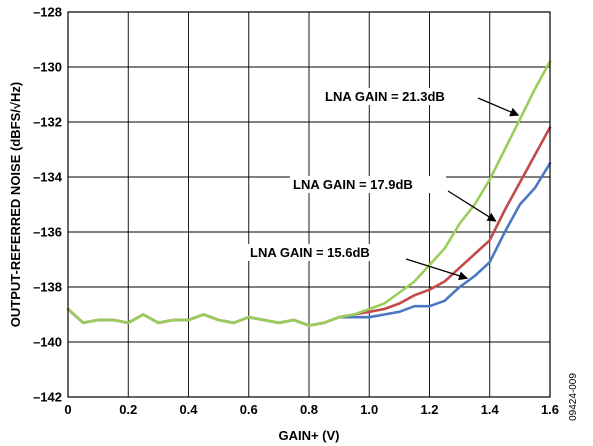  What do you see at coordinates (47, 67) in the screenshot?
I see `y-tick-label: –130` at bounding box center [47, 67].